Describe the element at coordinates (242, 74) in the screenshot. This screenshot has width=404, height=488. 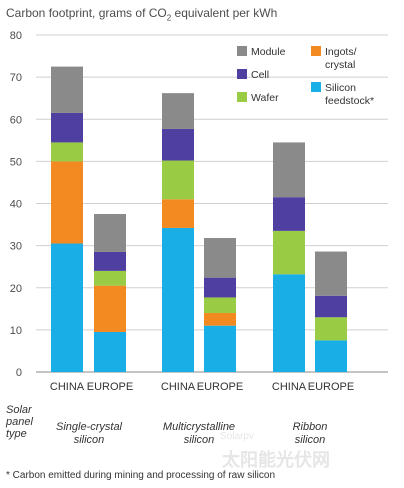
I see `legend-swatch-cell` at that location.